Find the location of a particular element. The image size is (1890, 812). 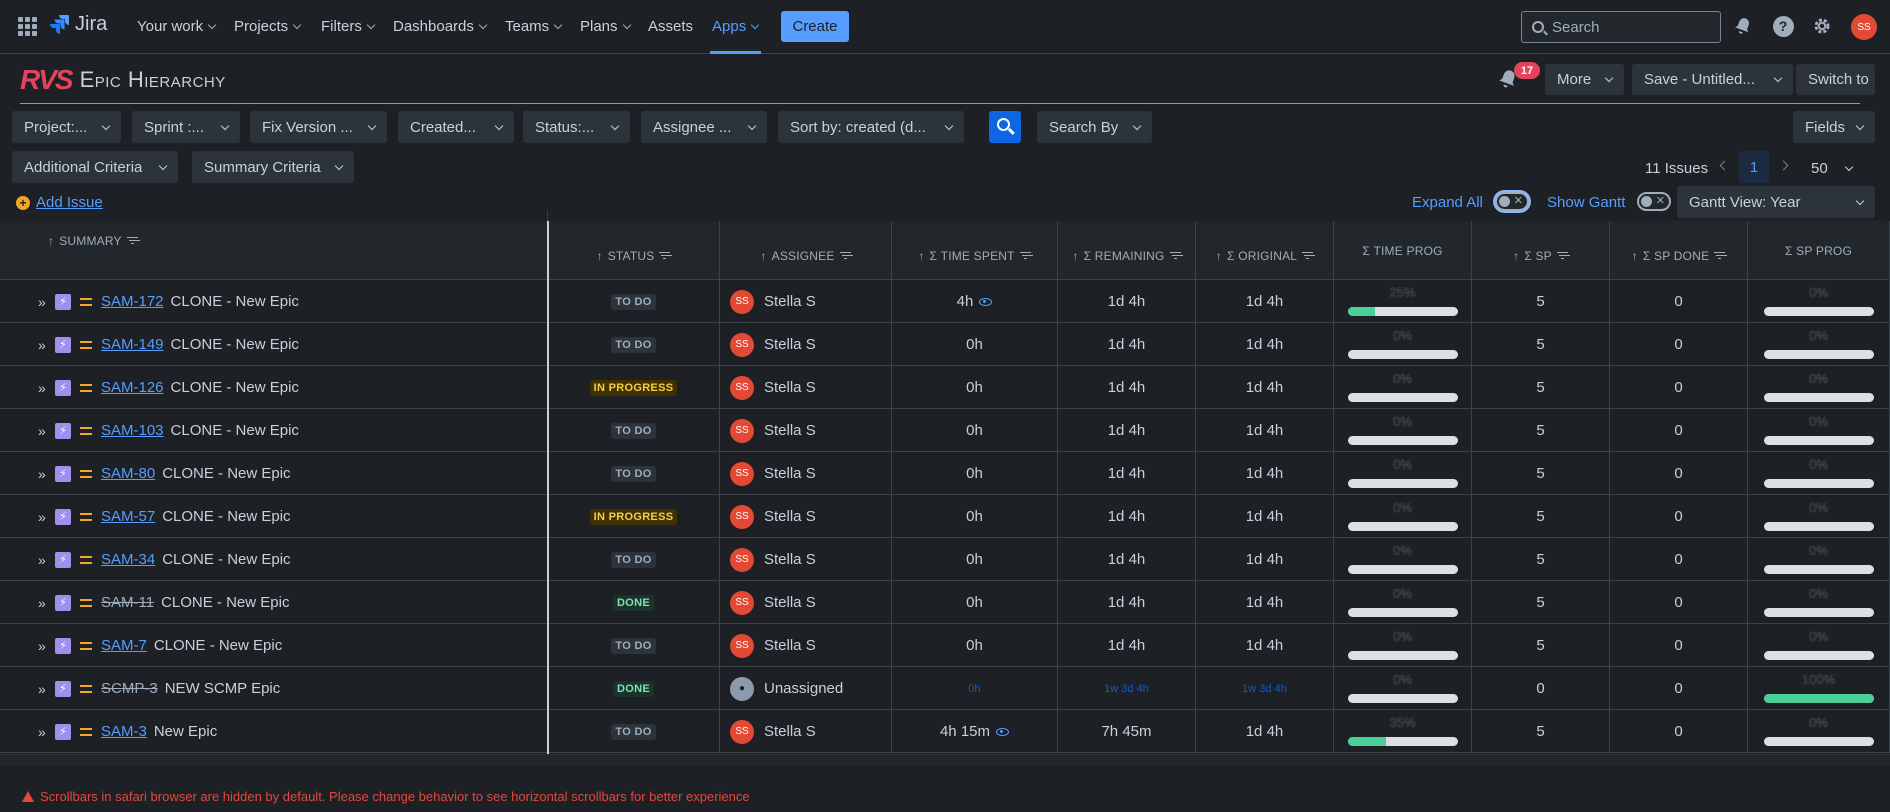

show-gantt-toggle: ✕ is located at coordinates (1654, 201).